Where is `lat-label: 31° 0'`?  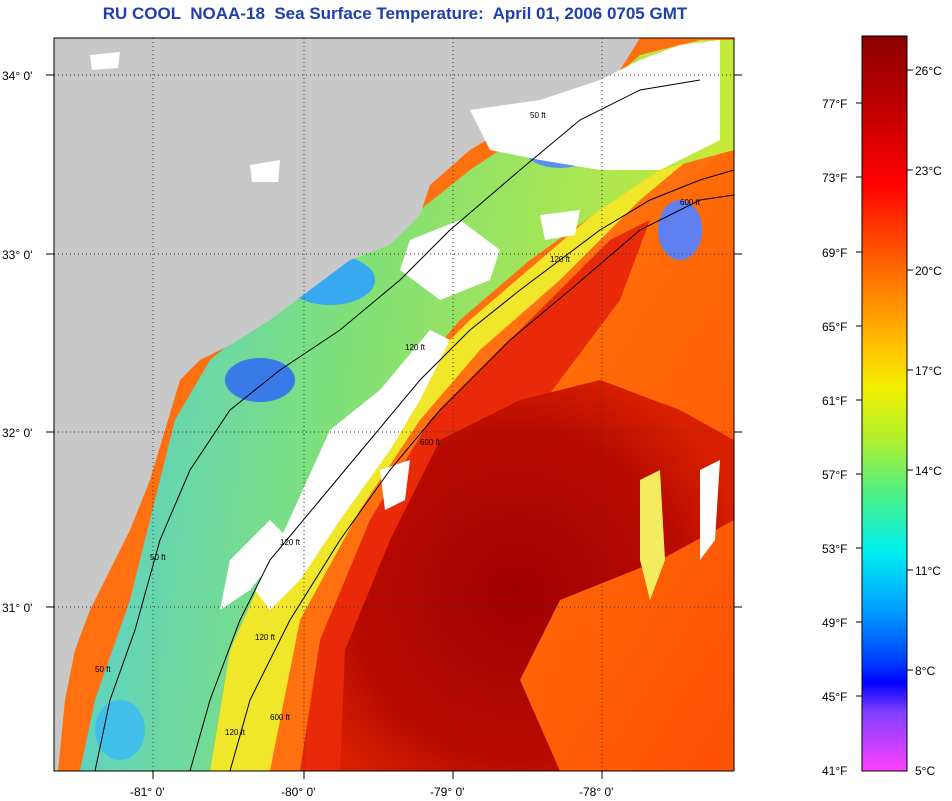 lat-label: 31° 0' is located at coordinates (17, 608).